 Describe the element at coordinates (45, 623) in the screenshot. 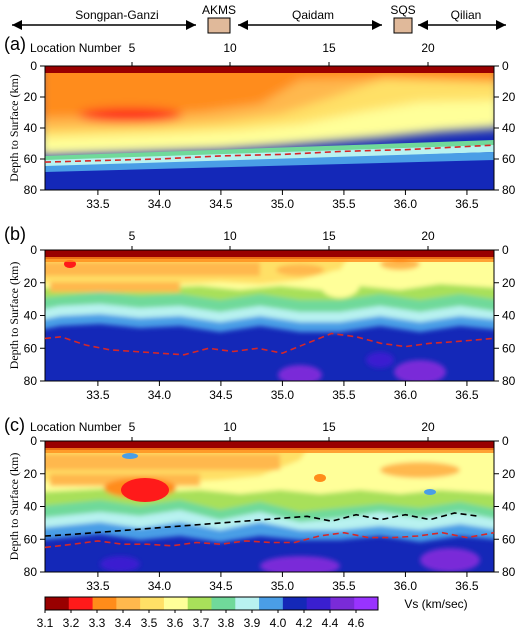

I see `colorbar-tick-label: 3.1` at that location.